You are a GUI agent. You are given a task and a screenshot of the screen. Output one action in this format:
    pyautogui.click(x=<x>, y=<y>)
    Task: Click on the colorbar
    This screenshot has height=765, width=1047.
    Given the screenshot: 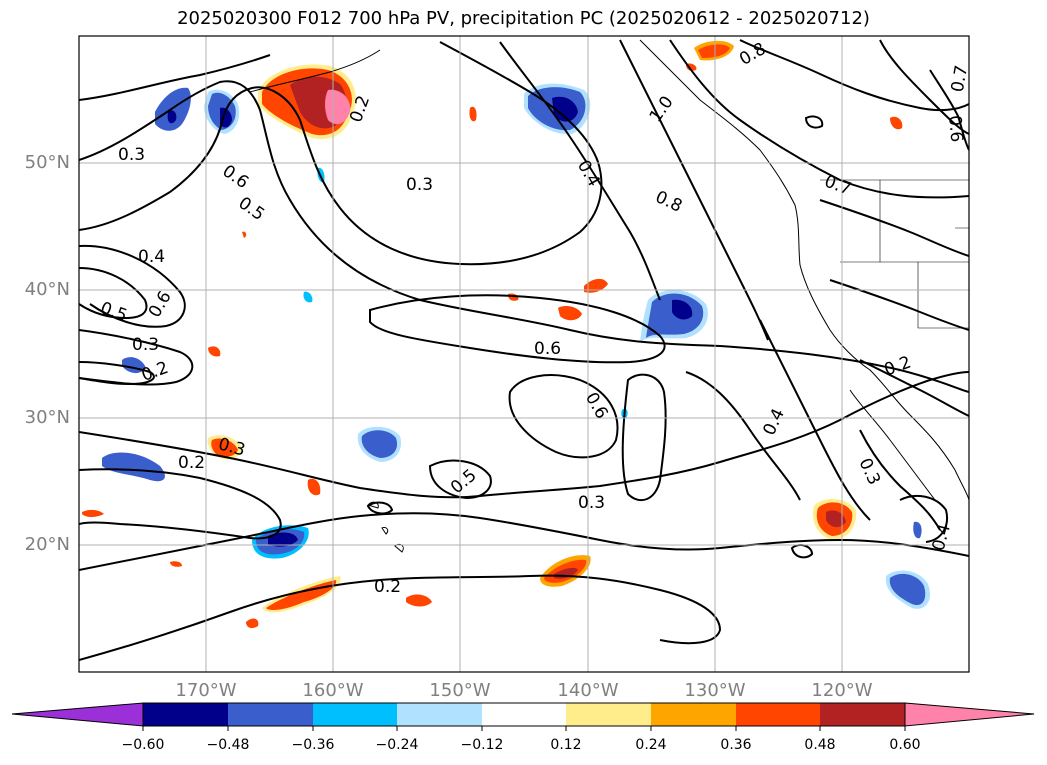 What is the action you would take?
    pyautogui.click(x=523, y=716)
    